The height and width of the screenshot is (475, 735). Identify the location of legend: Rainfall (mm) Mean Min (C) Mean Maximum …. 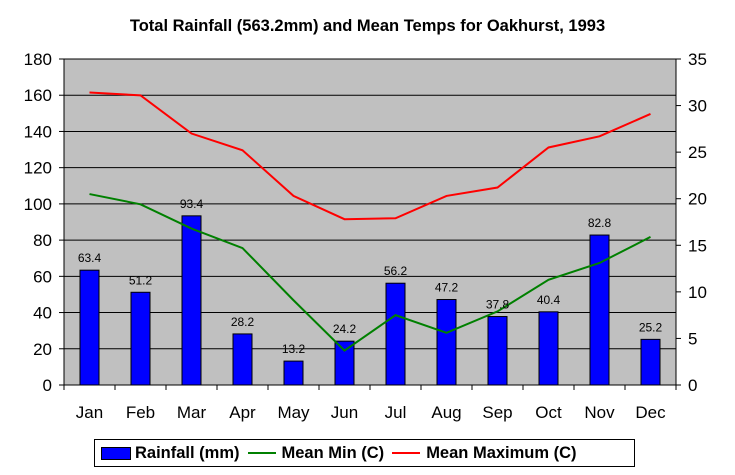
(364, 453).